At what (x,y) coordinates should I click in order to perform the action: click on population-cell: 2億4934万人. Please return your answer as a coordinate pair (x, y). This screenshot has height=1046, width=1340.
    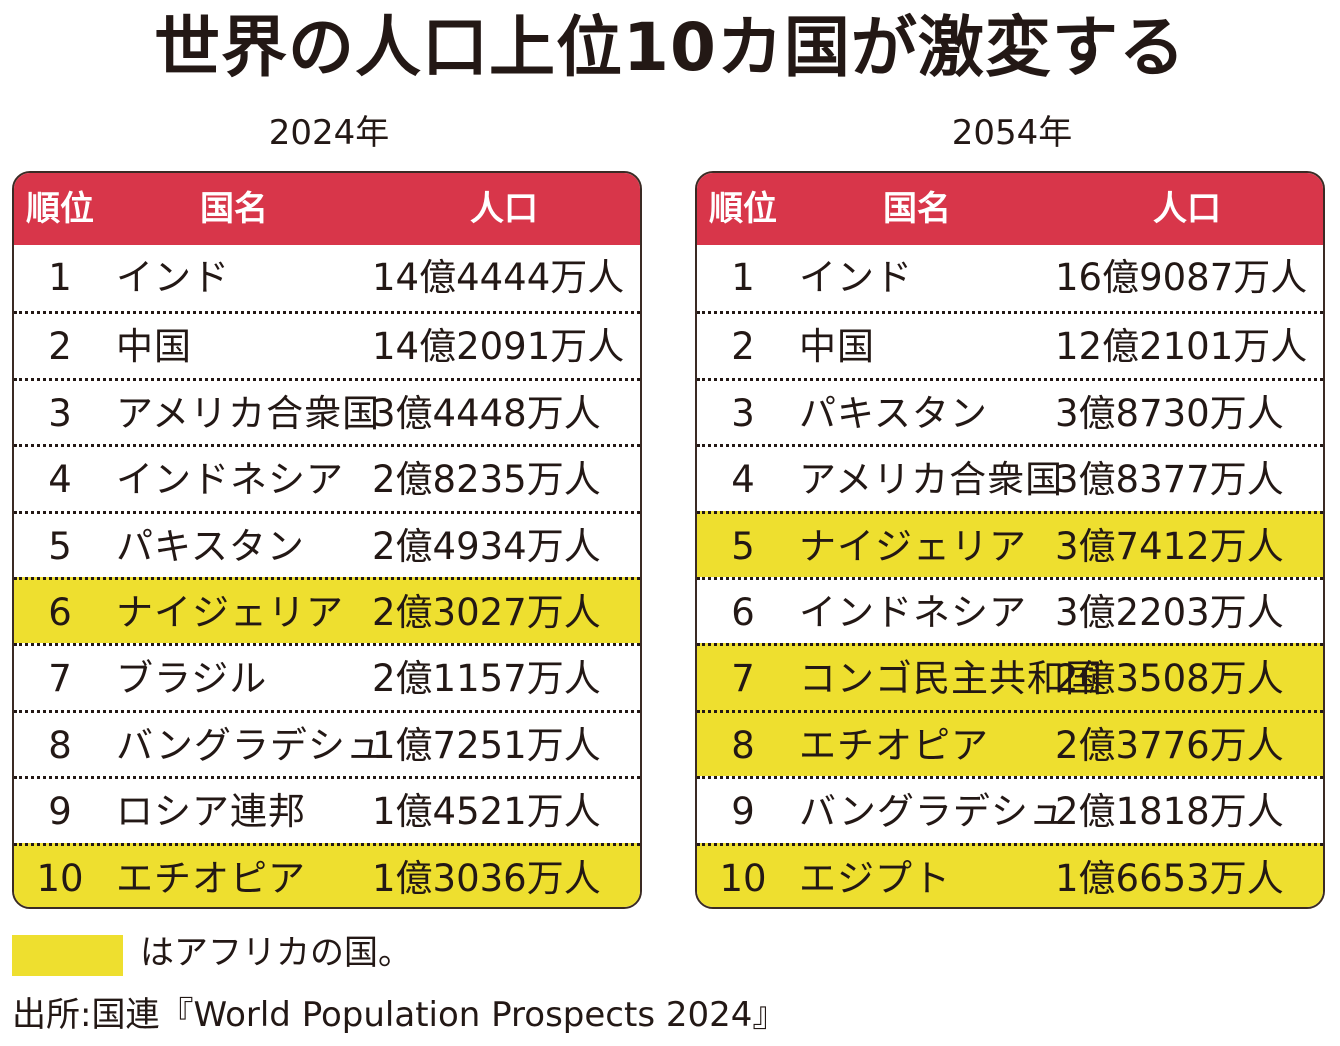
    Looking at the image, I should click on (486, 546).